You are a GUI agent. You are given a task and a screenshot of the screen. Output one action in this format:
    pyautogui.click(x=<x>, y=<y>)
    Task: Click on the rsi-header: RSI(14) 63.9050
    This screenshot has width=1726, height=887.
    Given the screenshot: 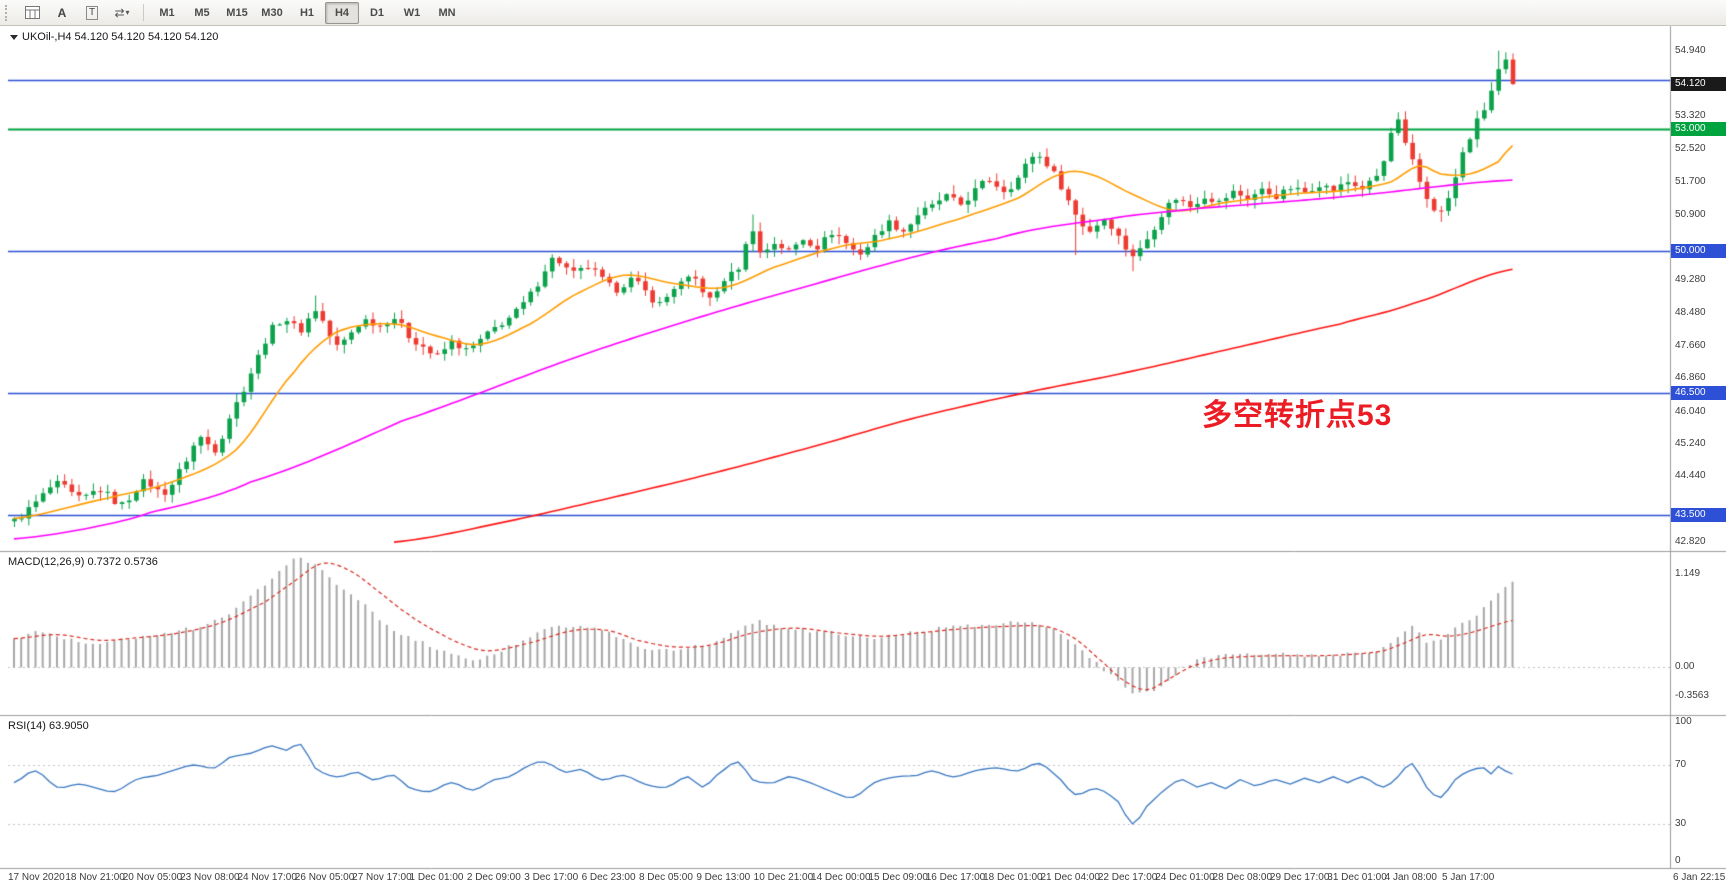 What is the action you would take?
    pyautogui.click(x=48, y=726)
    